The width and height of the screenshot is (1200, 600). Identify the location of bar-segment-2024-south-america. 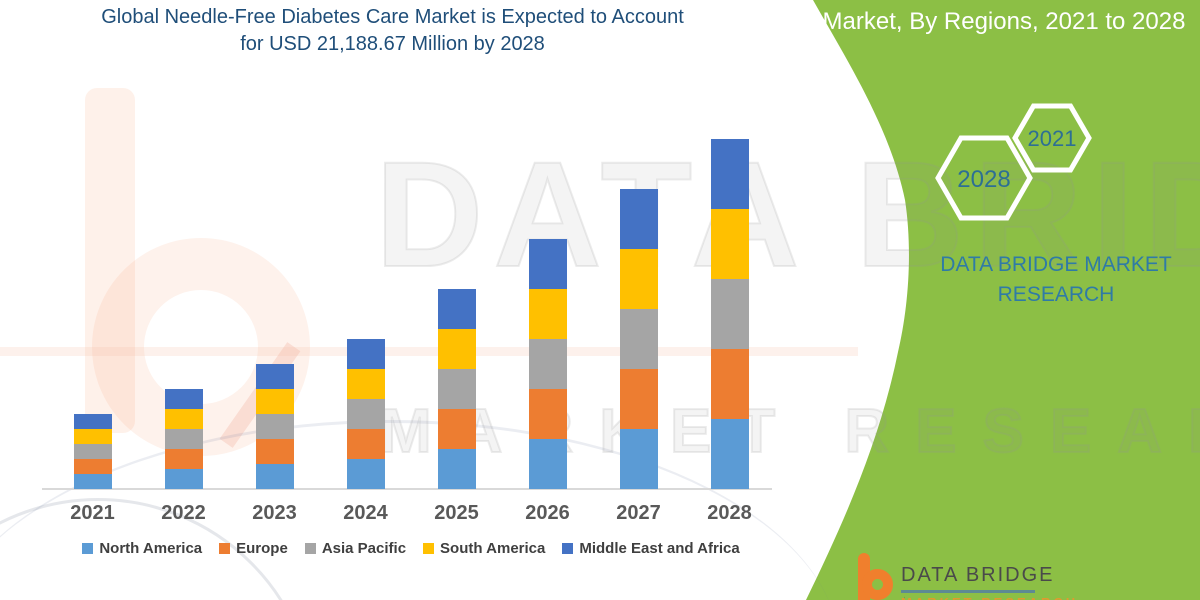
(365, 383).